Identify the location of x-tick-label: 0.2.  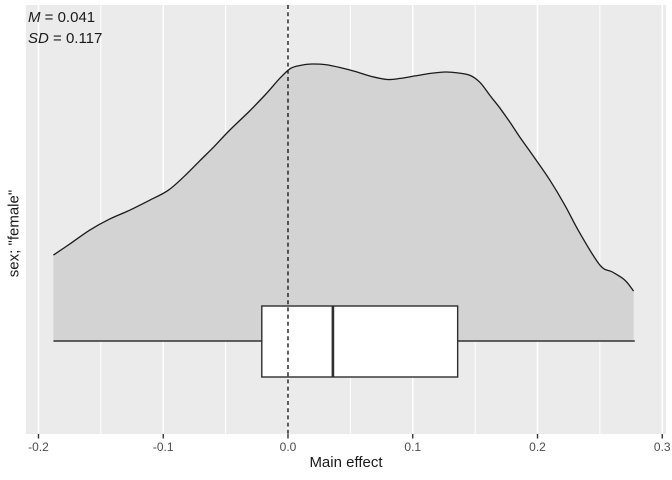
(537, 447).